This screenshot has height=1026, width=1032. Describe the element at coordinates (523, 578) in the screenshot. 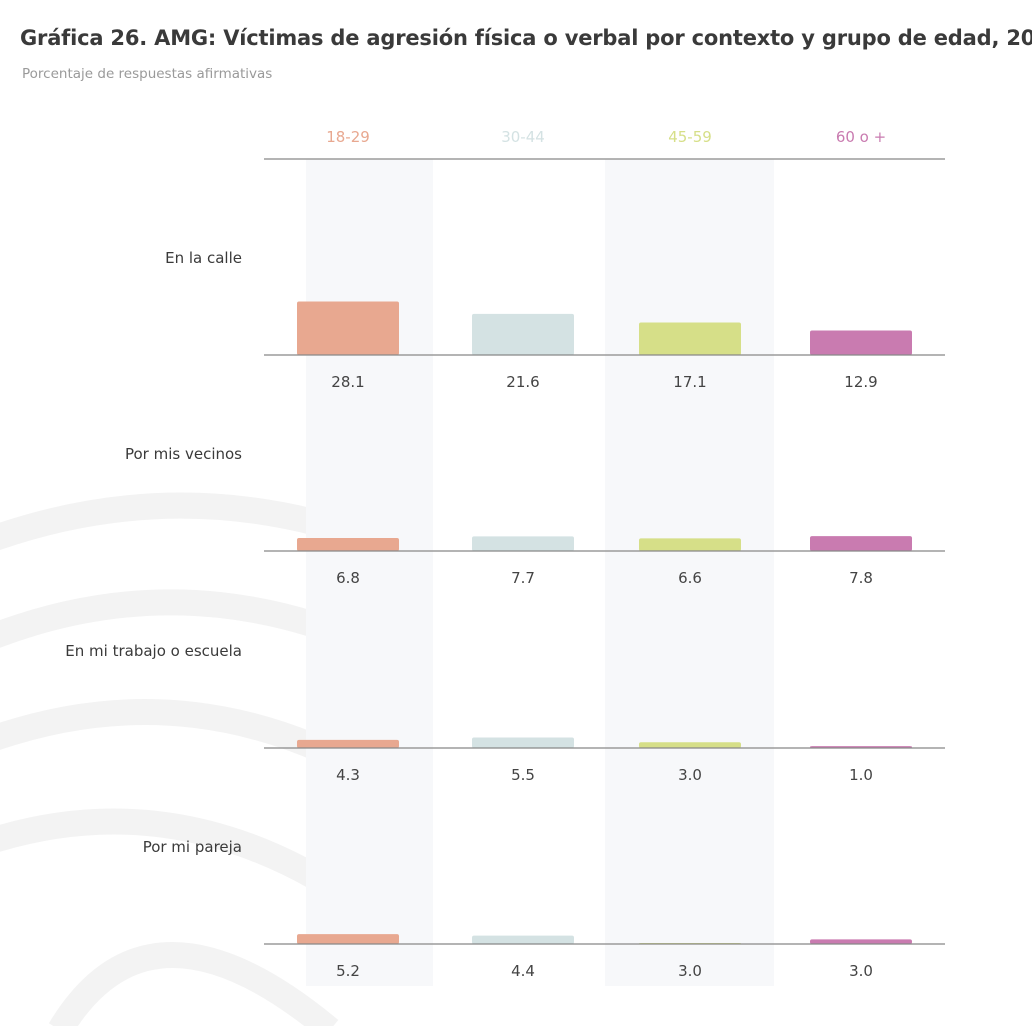

I see `value-label: 7.7` at that location.